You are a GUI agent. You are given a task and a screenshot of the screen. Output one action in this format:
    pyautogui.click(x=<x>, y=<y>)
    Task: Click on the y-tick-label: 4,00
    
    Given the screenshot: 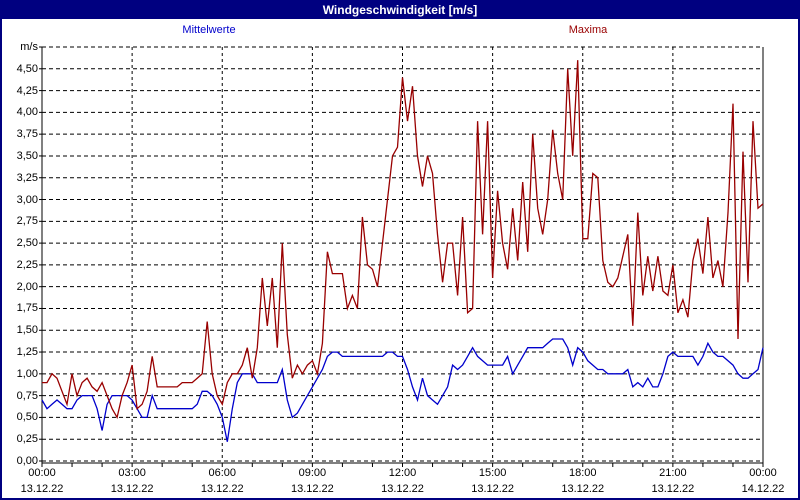 What is the action you would take?
    pyautogui.click(x=27, y=112)
    